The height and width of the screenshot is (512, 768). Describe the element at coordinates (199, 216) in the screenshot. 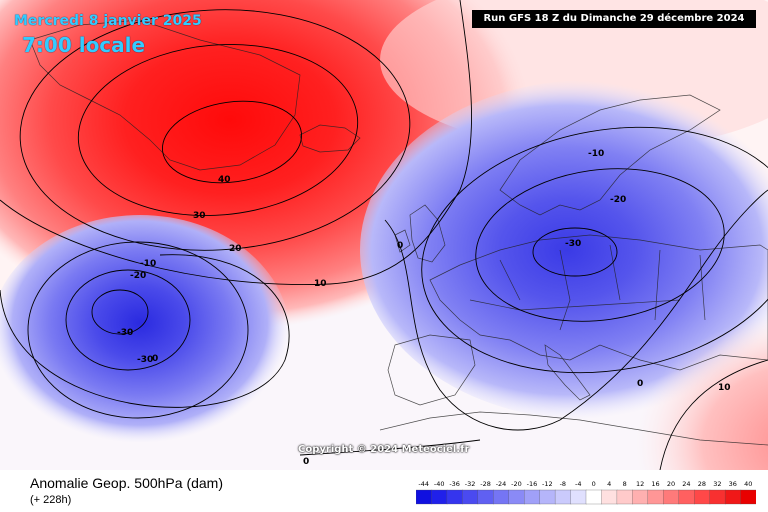

I see `contour-label: 30` at that location.